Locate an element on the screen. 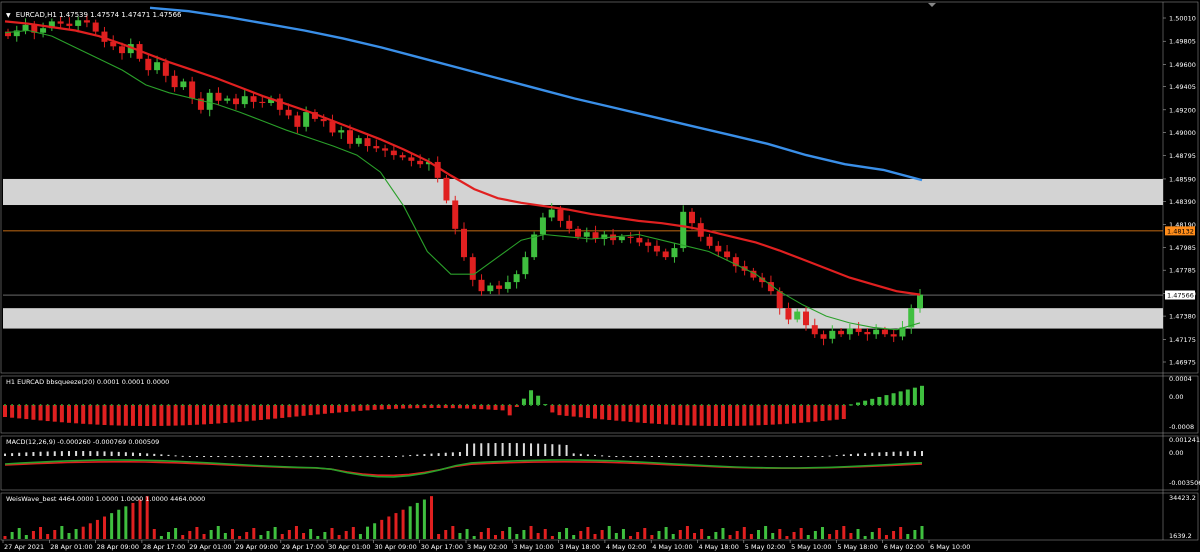  panel3-tick-0: 34423.2 is located at coordinates (1182, 498).